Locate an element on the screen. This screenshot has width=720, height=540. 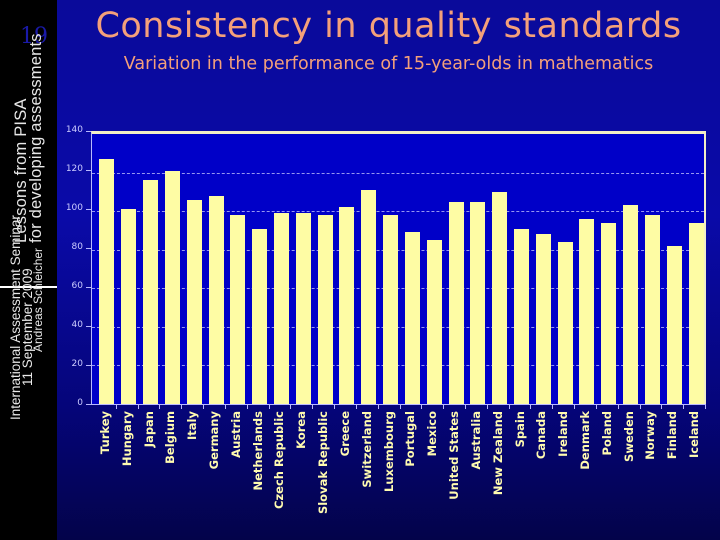
y-tick-label: 120 is located at coordinates (74, 169).